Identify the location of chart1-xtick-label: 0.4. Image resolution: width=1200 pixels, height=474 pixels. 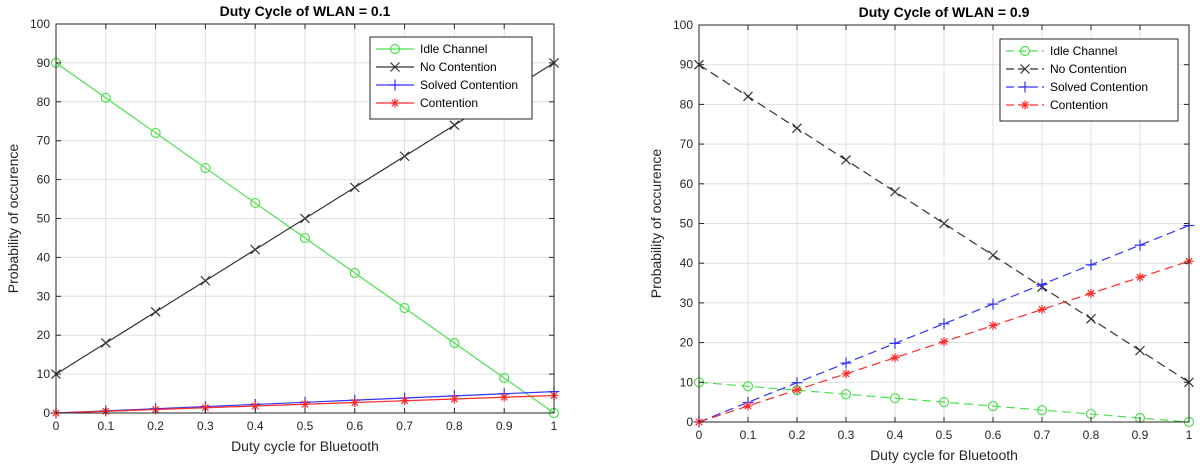
(895, 435).